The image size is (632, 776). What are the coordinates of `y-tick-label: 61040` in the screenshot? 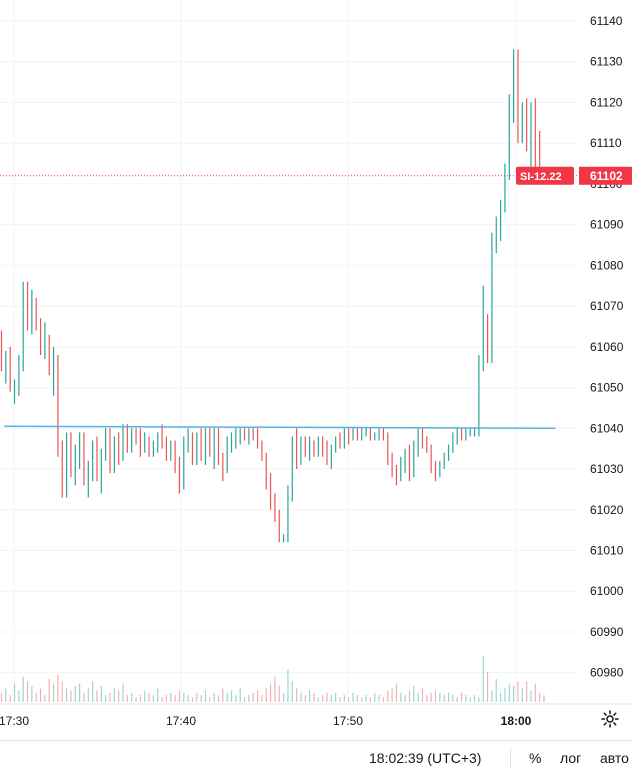 It's located at (607, 428).